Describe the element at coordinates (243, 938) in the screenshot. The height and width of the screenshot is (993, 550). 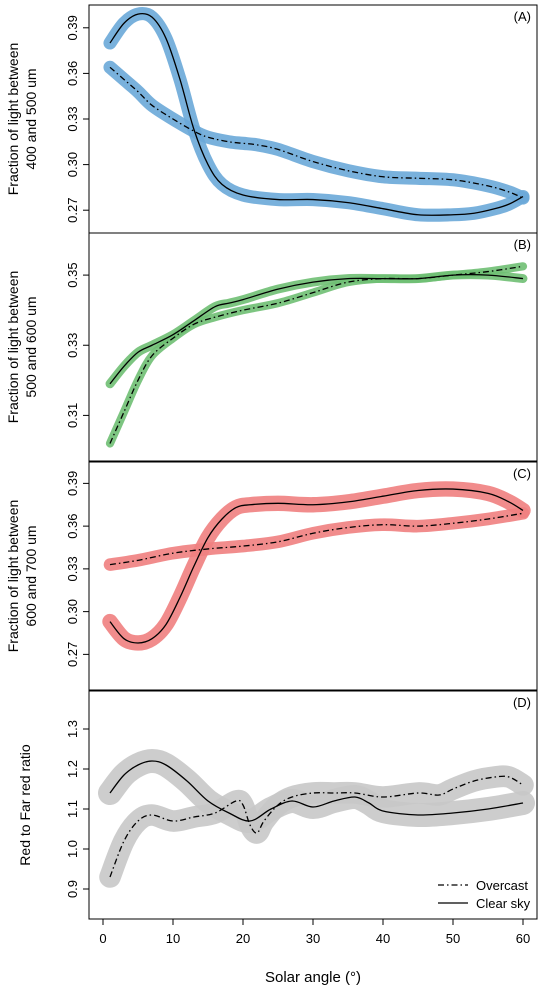
I see `x-tick-label: 20` at that location.